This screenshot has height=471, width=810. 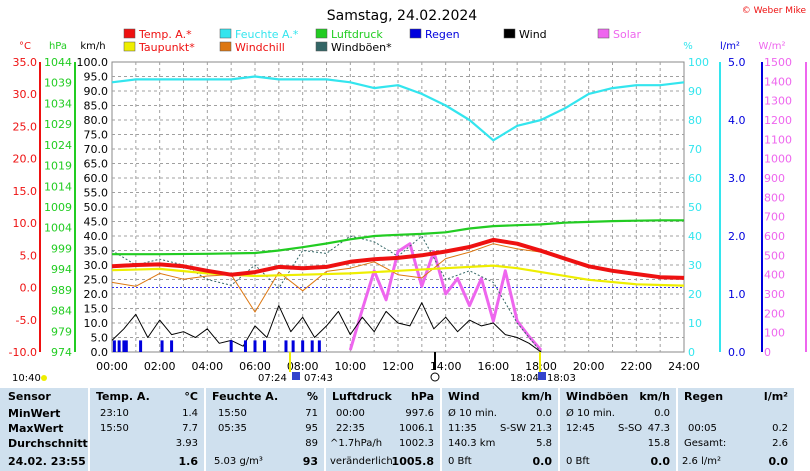 I want to click on pressure-tendency: veränderlich, so click(x=361, y=461).